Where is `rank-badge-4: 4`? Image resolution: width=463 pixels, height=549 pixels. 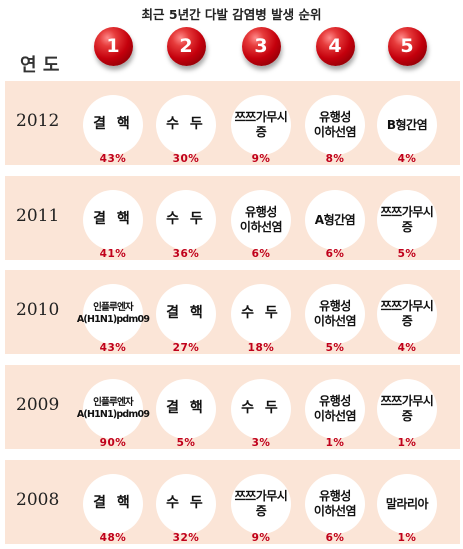 rank-badge-4: 4 is located at coordinates (335, 46).